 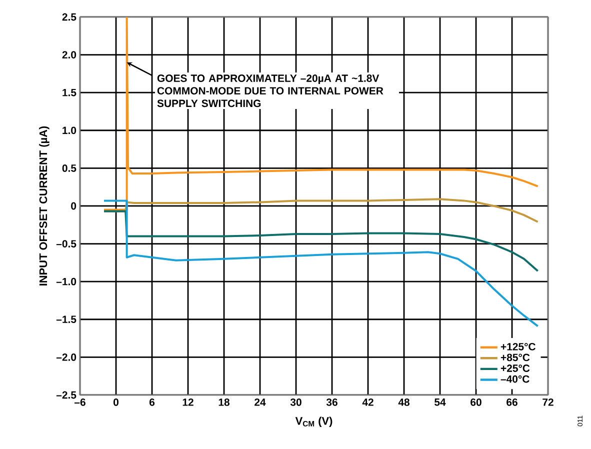 What do you see at coordinates (73, 206) in the screenshot?
I see `y-tick-label: 0` at bounding box center [73, 206].